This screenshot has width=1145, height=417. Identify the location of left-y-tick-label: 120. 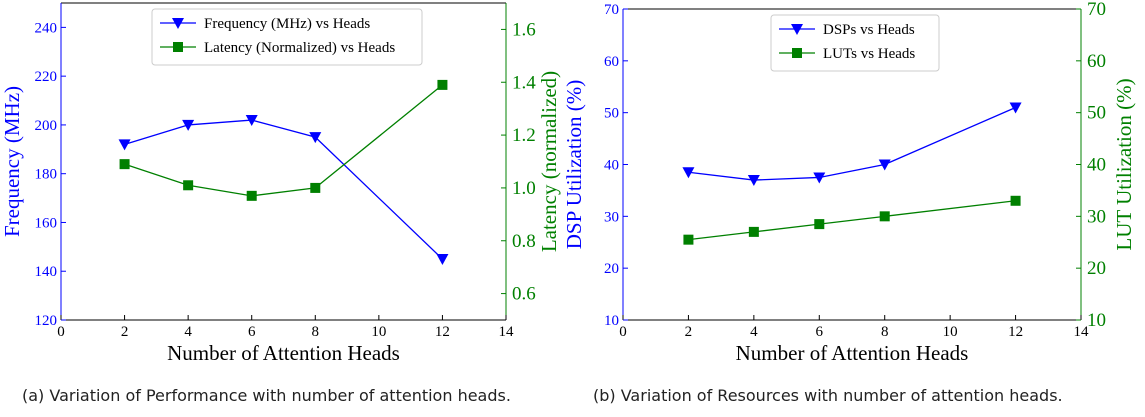
(46, 321).